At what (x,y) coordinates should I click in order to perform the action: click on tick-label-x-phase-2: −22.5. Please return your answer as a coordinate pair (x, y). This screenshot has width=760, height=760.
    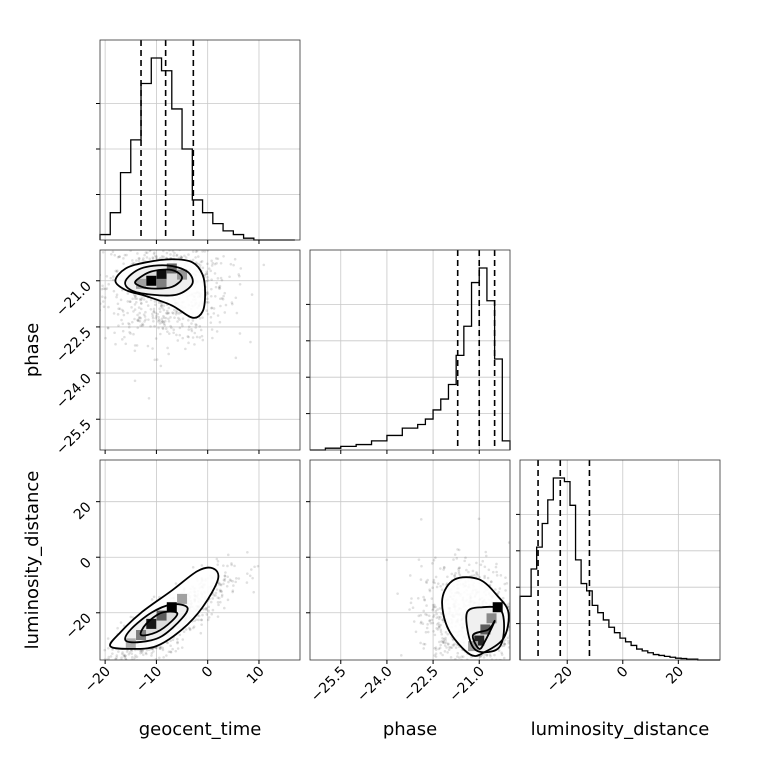
    Looking at the image, I should click on (421, 685).